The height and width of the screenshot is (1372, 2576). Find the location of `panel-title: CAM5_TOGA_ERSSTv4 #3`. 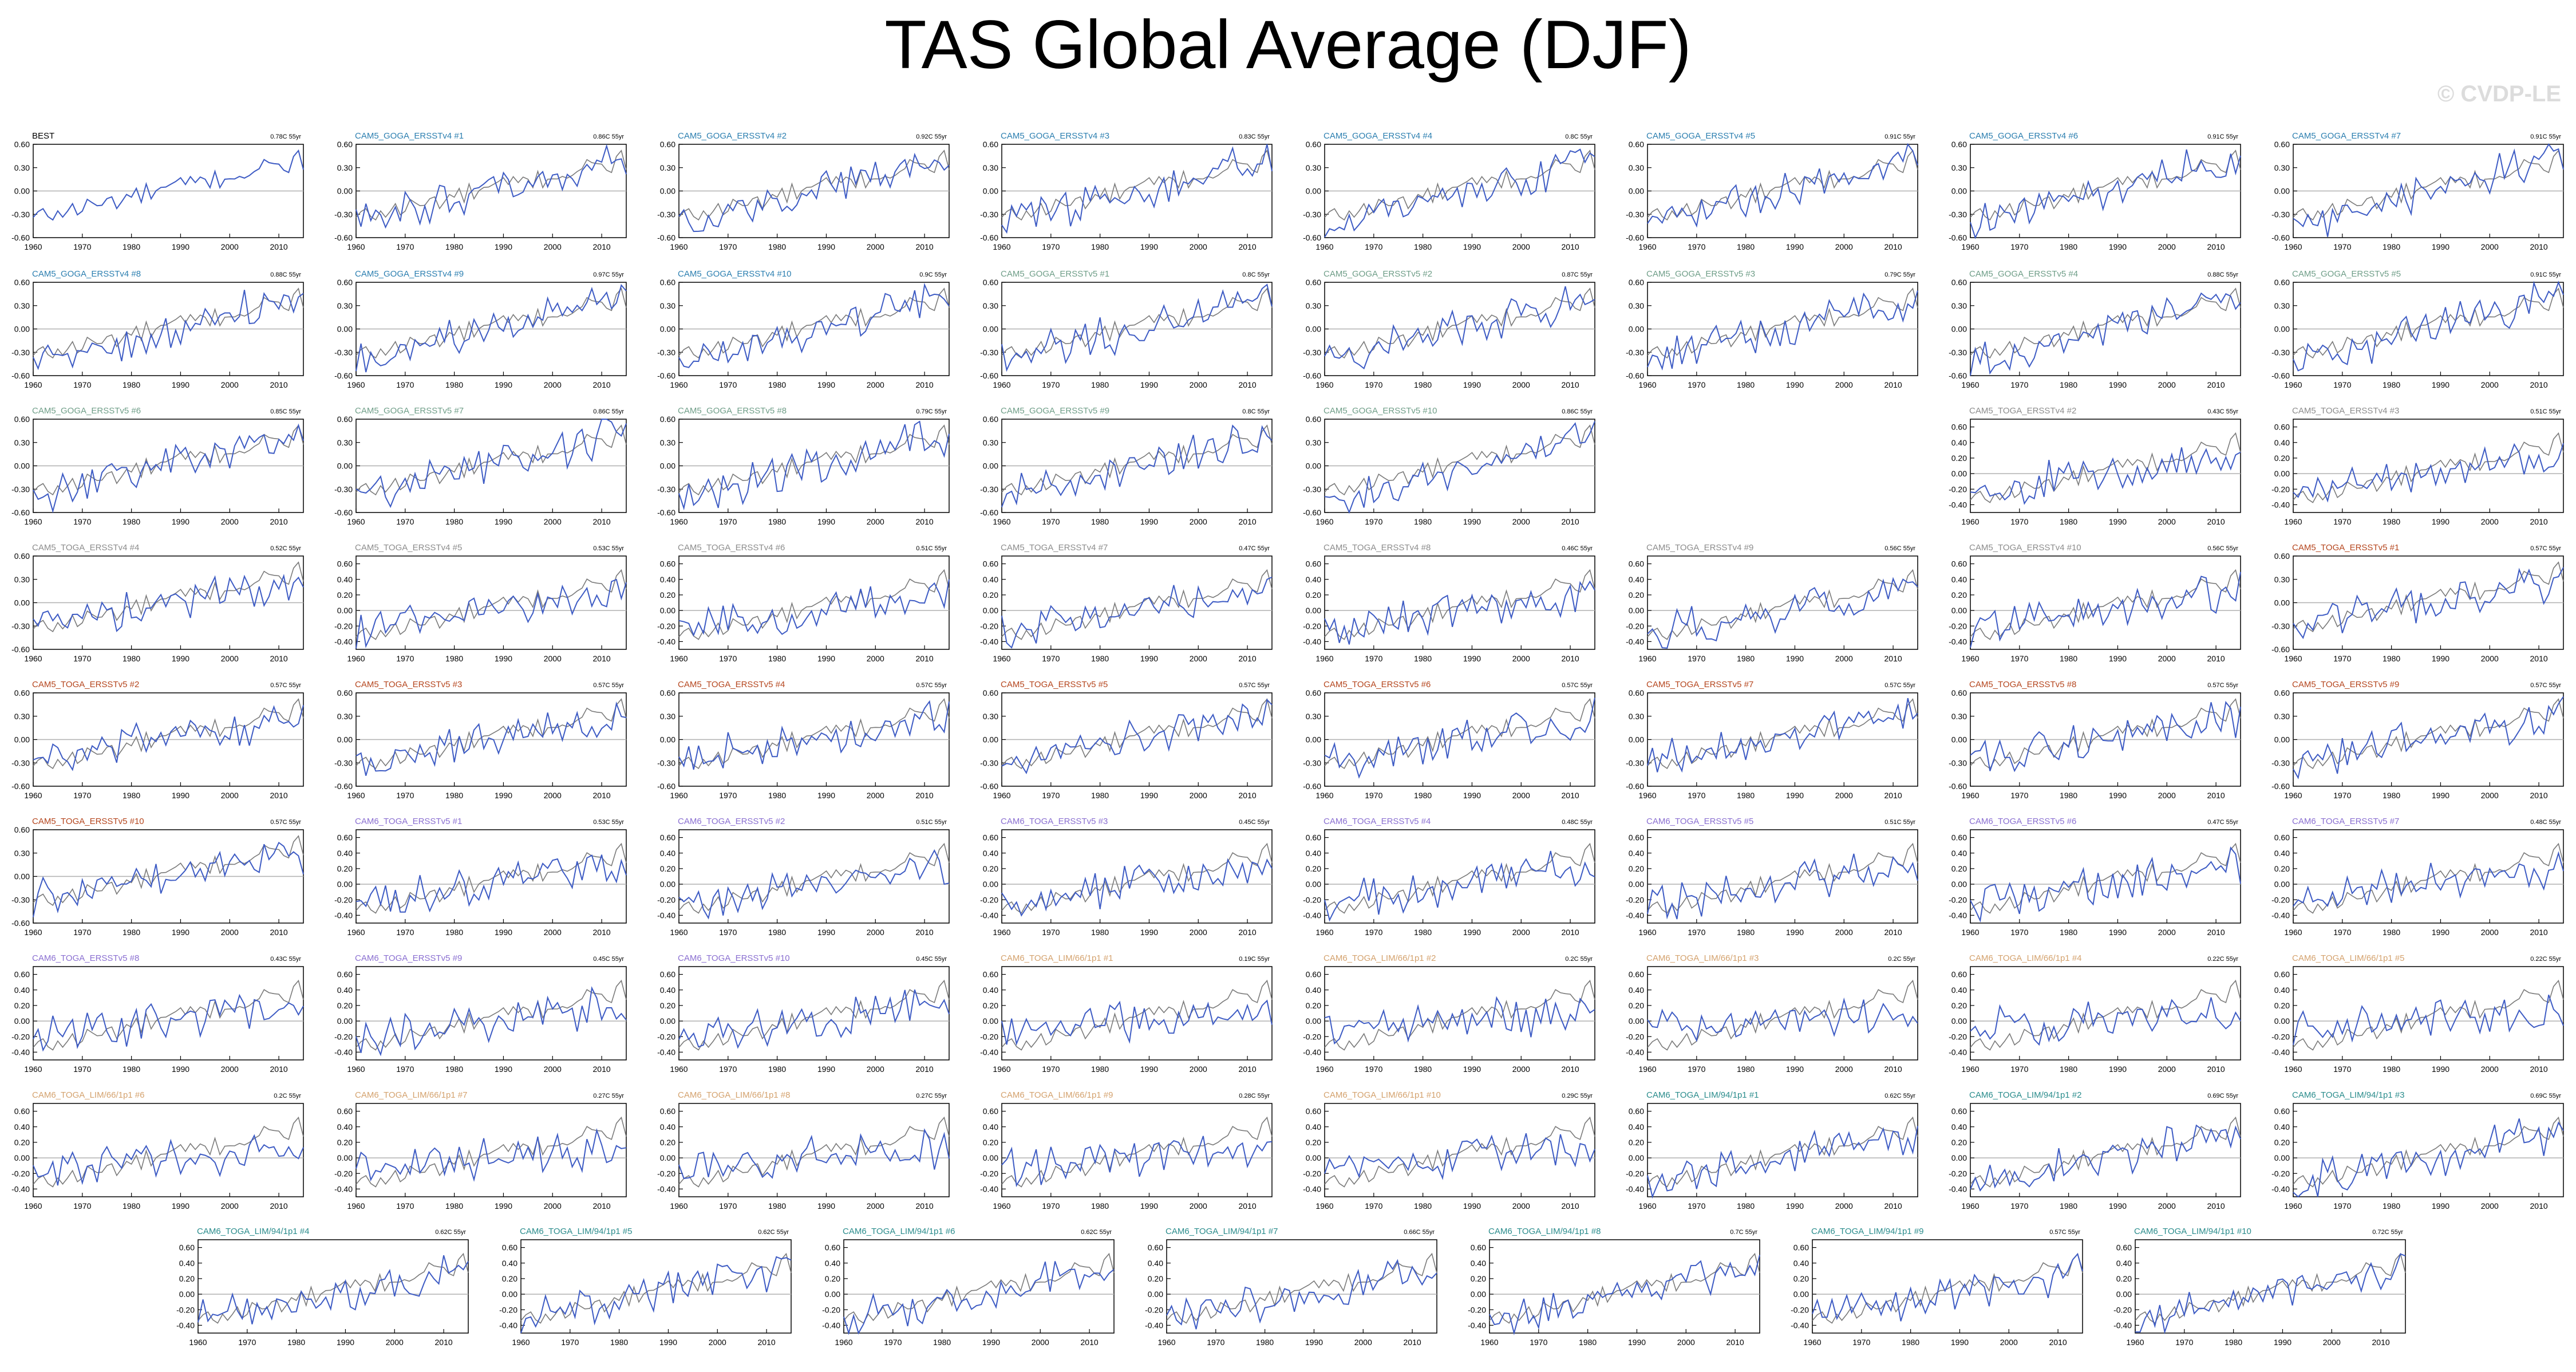

panel-title: CAM5_TOGA_ERSSTv4 #3 is located at coordinates (2345, 411).